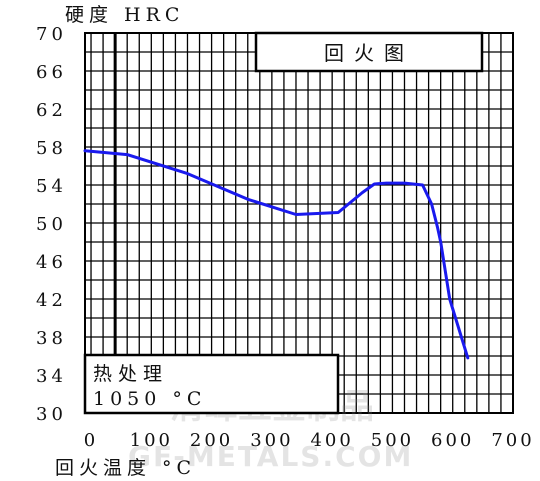 This screenshot has height=481, width=540. What do you see at coordinates (51, 72) in the screenshot?
I see `y-tick-label: 66` at bounding box center [51, 72].